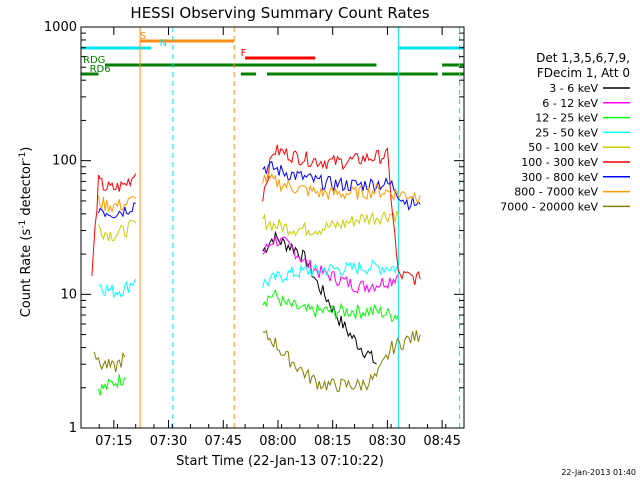 The image size is (640, 480). I want to click on y-axis-label: Count Rate (s-1 detector-1), so click(26, 232).